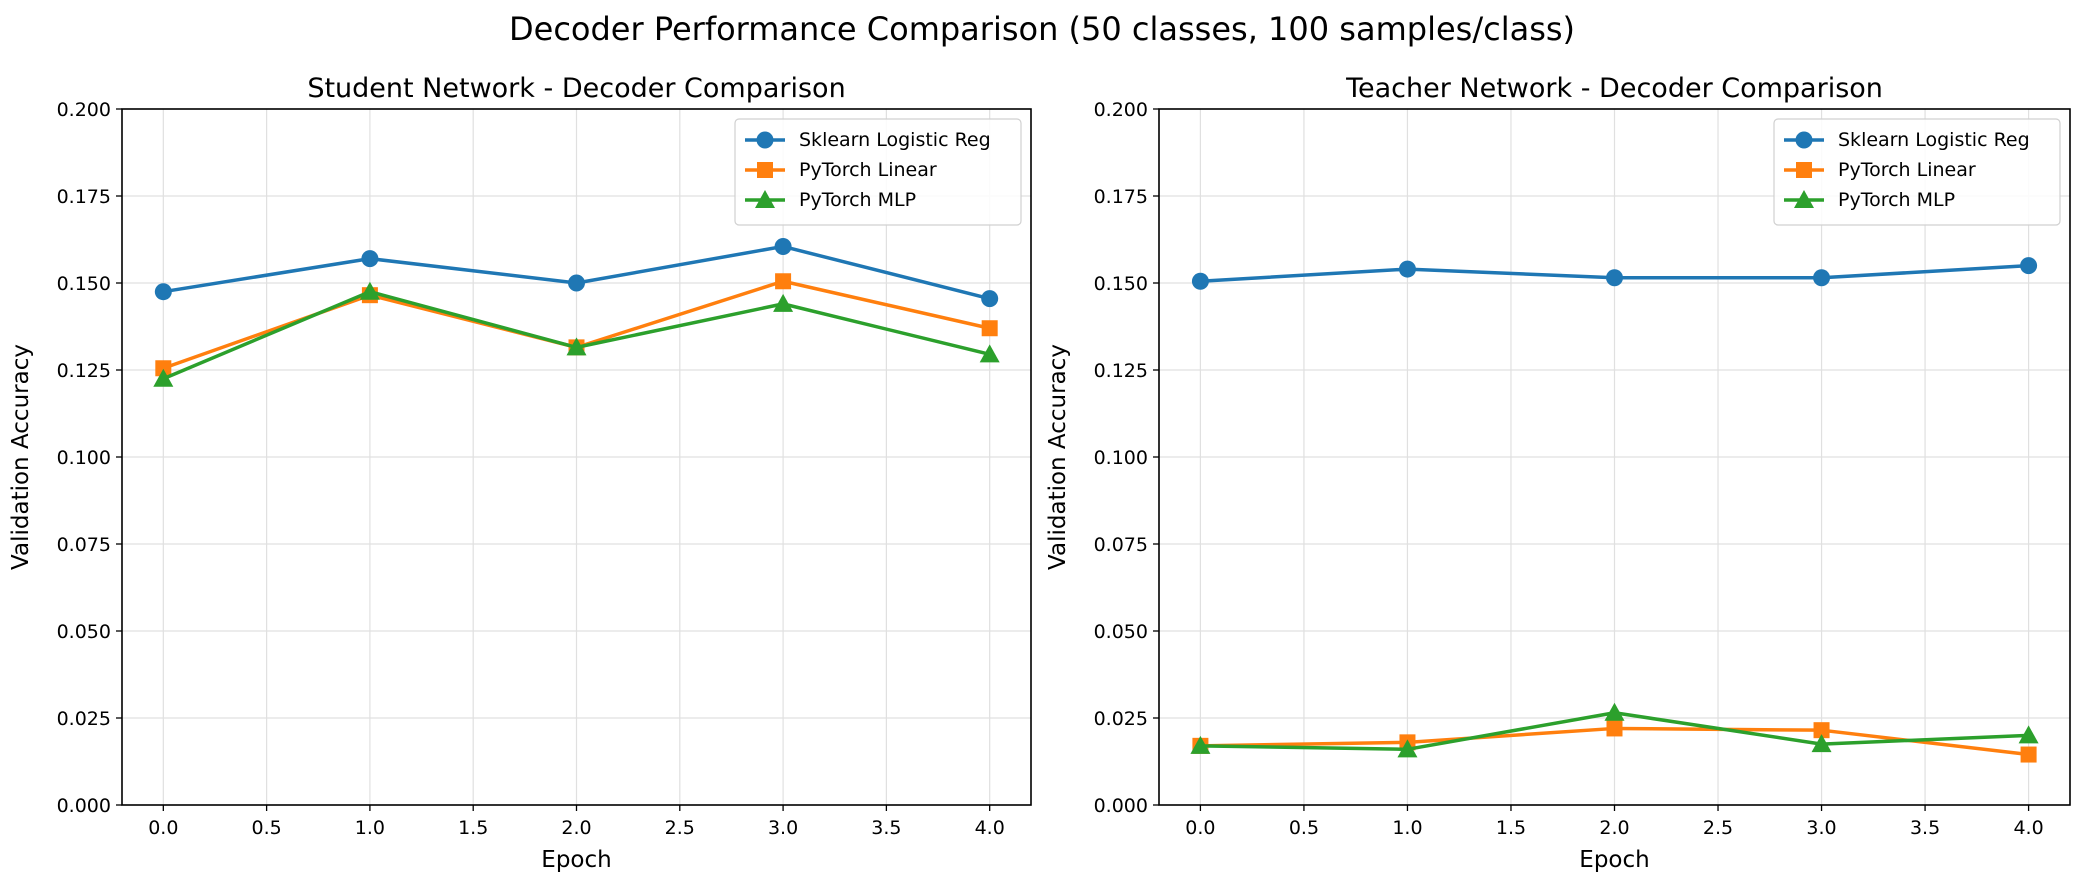  Describe the element at coordinates (576, 88) in the screenshot. I see `panel-title: Student Network - Decoder Comparison` at that location.